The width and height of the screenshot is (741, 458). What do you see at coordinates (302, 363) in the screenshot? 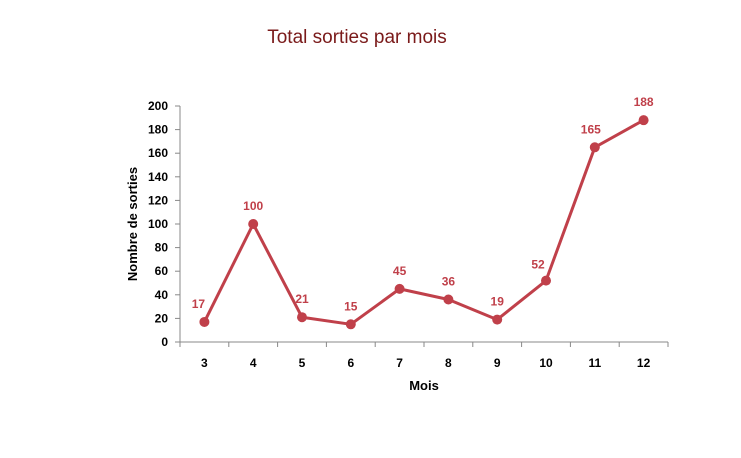
I see `x-tick-label: 5` at bounding box center [302, 363].